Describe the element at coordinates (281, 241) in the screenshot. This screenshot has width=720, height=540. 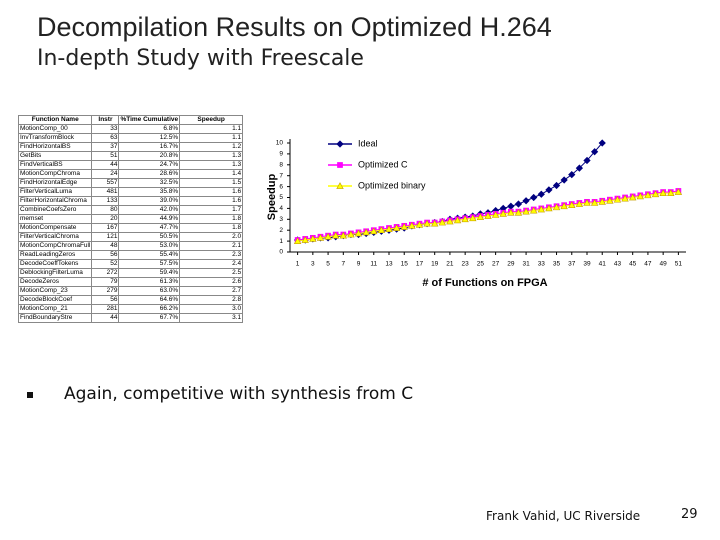
I see `y-tick-label: 1` at that location.